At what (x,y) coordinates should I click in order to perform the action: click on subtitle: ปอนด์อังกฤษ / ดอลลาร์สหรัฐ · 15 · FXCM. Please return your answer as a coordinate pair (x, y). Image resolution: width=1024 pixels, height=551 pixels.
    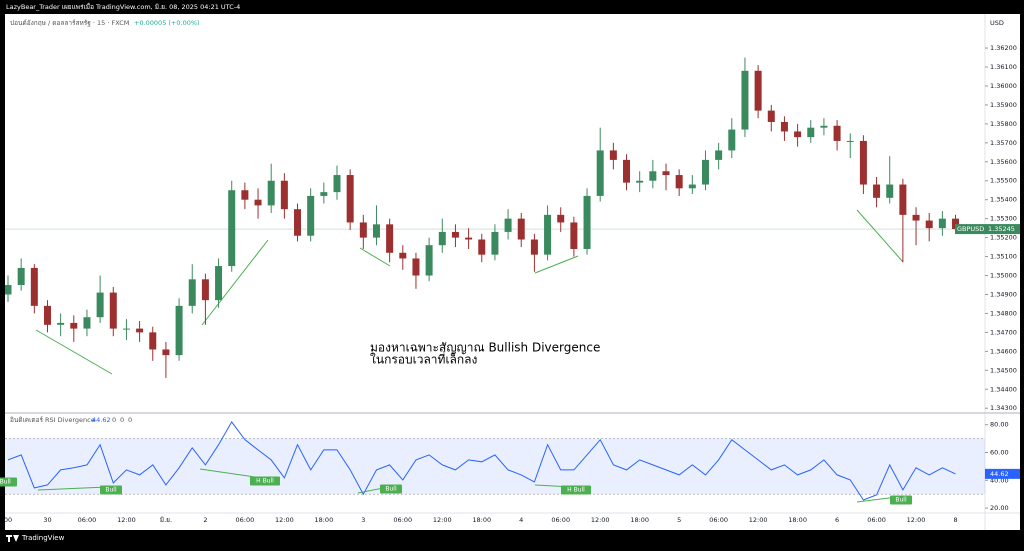
    Looking at the image, I should click on (69, 23).